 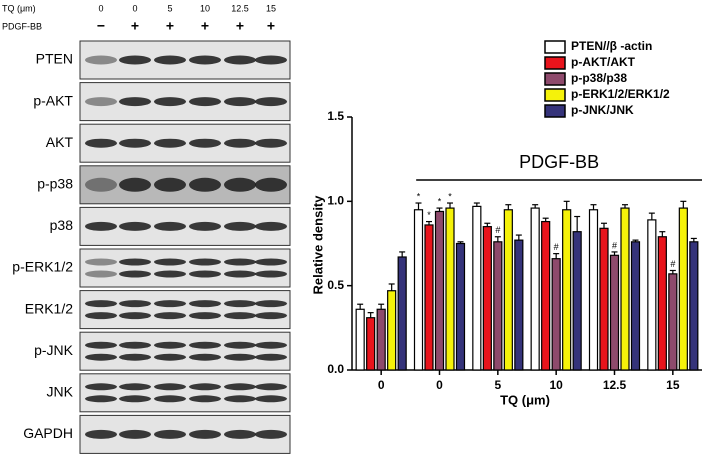 I want to click on stimulus-label: PDGF-BB, so click(x=22, y=26).